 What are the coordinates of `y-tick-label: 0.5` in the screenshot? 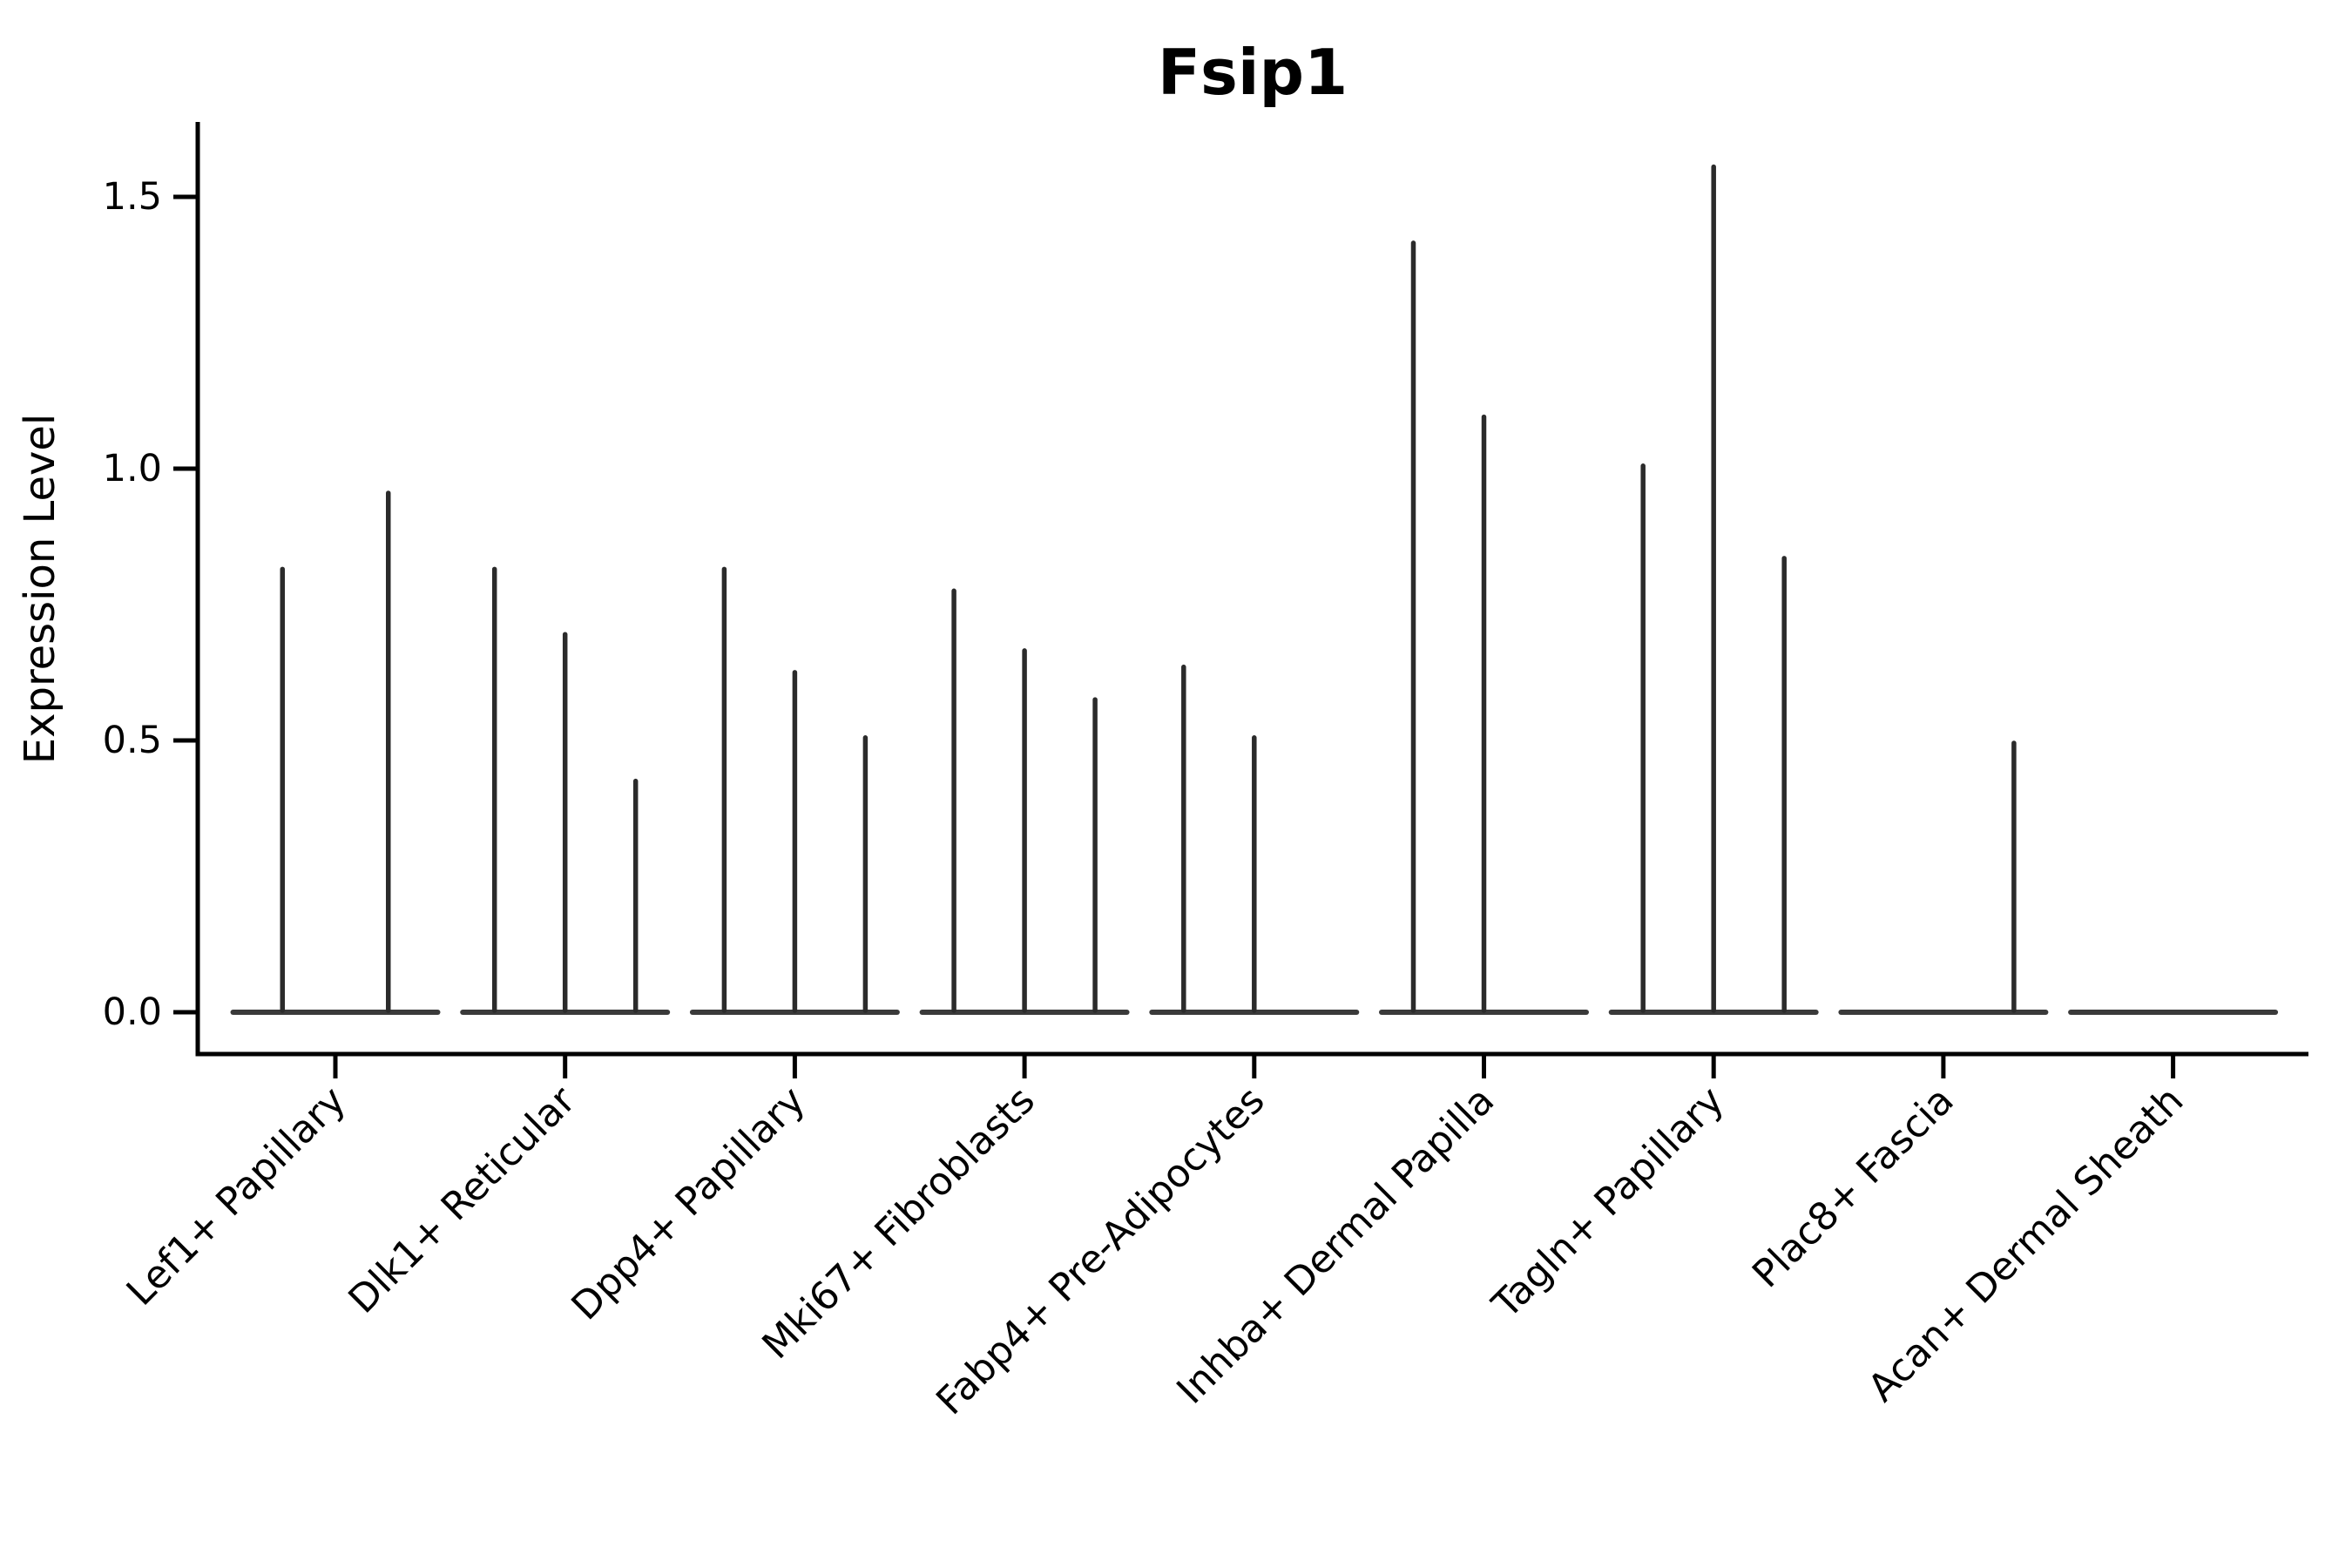 It's located at (132, 741).